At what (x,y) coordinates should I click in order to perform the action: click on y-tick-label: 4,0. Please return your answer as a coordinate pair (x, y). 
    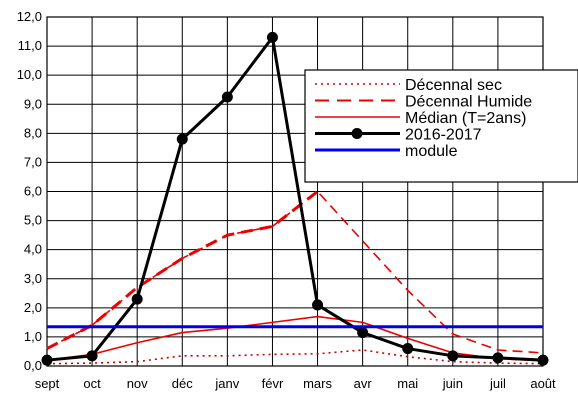
    Looking at the image, I should click on (33, 249).